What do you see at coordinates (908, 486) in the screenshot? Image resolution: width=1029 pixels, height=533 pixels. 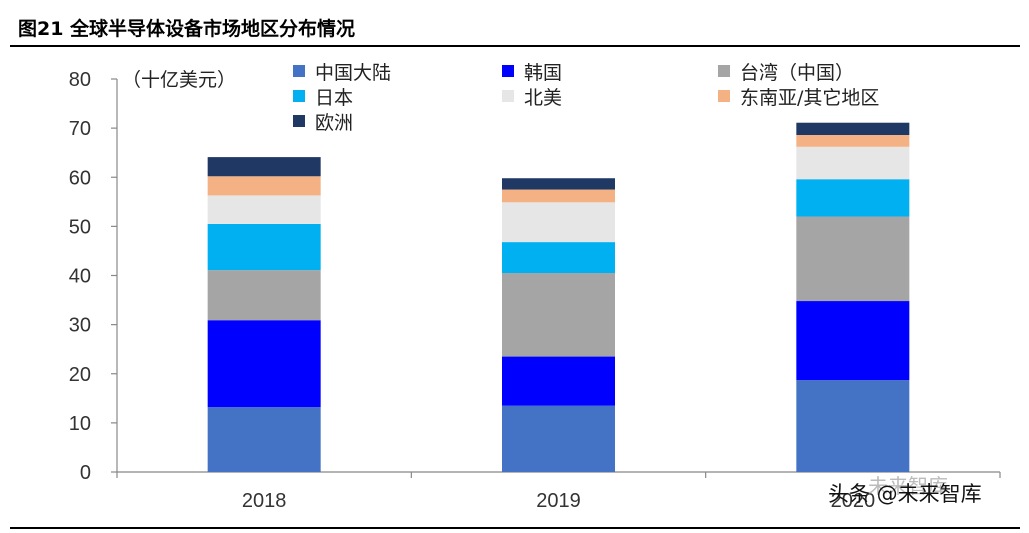 I see `watermark-faint: 未来智库` at bounding box center [908, 486].